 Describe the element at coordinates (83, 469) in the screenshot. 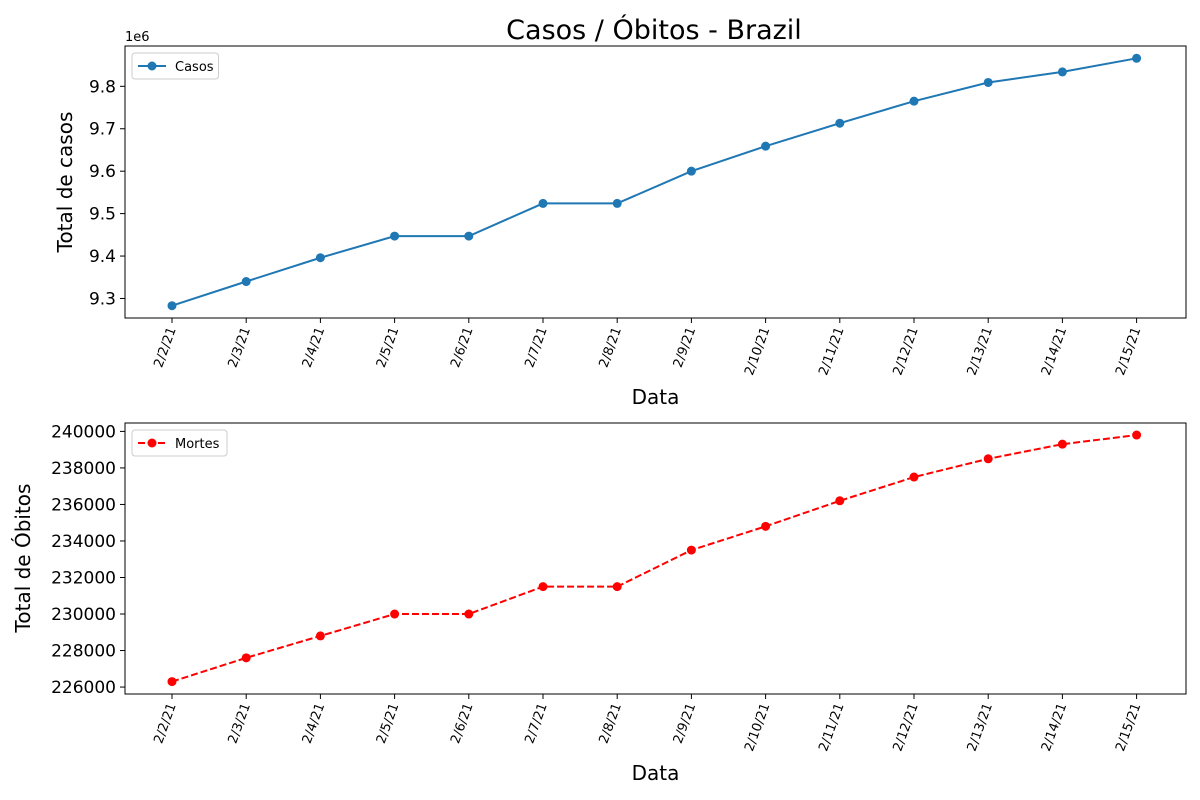

I see `y-tick-label: 238000` at that location.